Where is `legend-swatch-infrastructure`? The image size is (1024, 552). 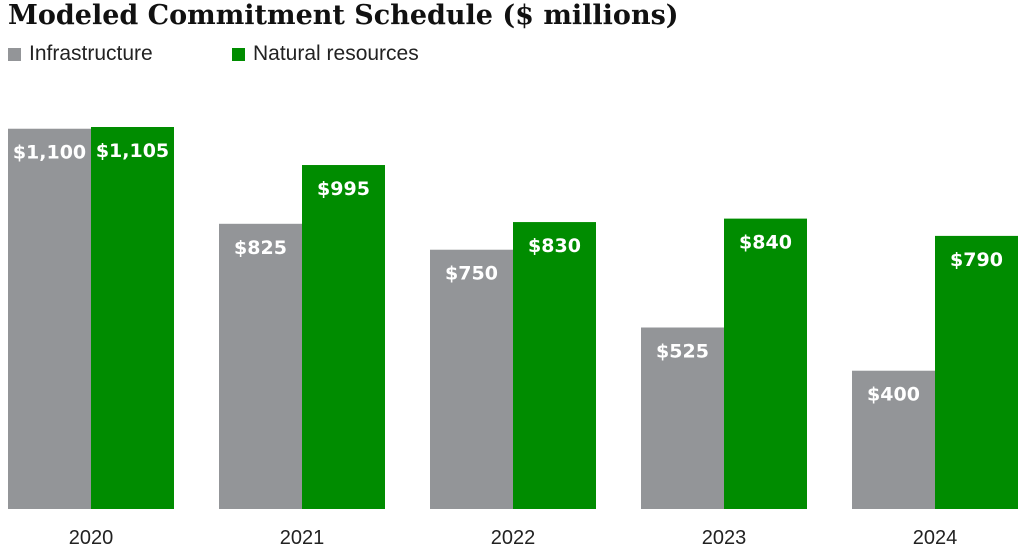
legend-swatch-infrastructure is located at coordinates (14, 54).